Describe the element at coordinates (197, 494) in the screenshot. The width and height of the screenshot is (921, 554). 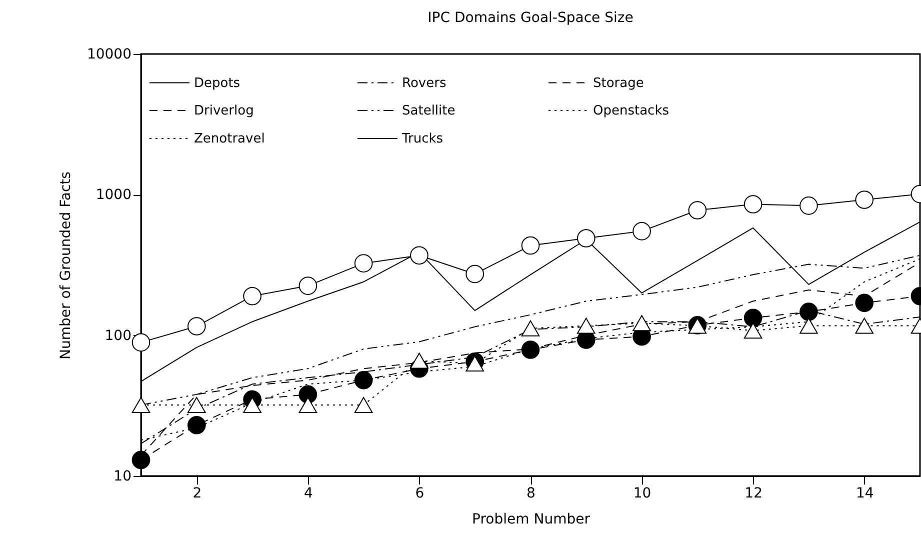
I see `x-tick-label: 2` at that location.